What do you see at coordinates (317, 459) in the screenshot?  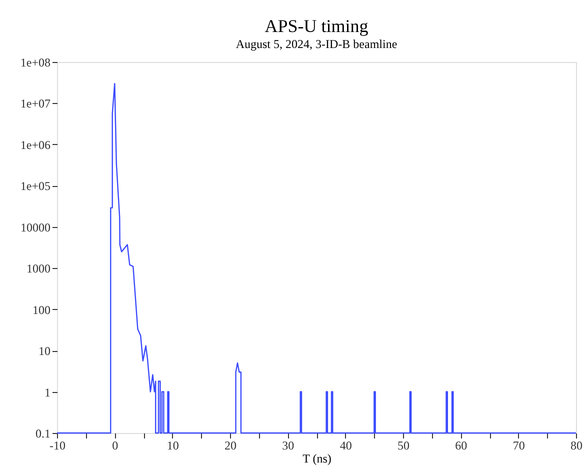 I see `x-axis-title: T (ns)` at bounding box center [317, 459].